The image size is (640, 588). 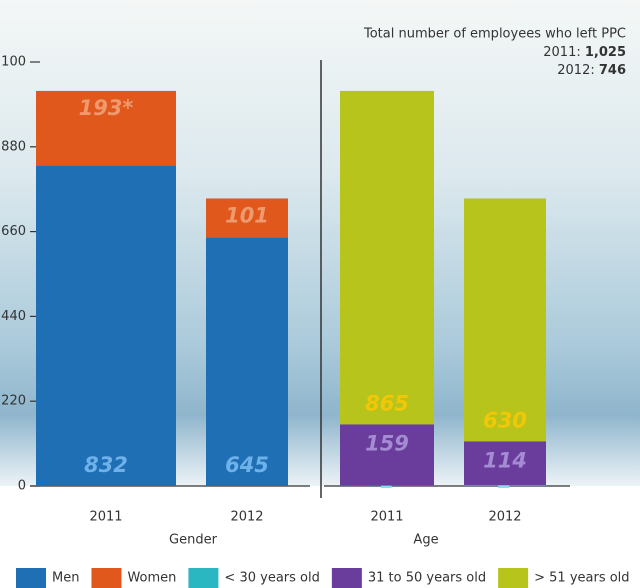 What do you see at coordinates (494, 34) in the screenshot?
I see `annotation-title: Total number of employees who left PPC` at bounding box center [494, 34].